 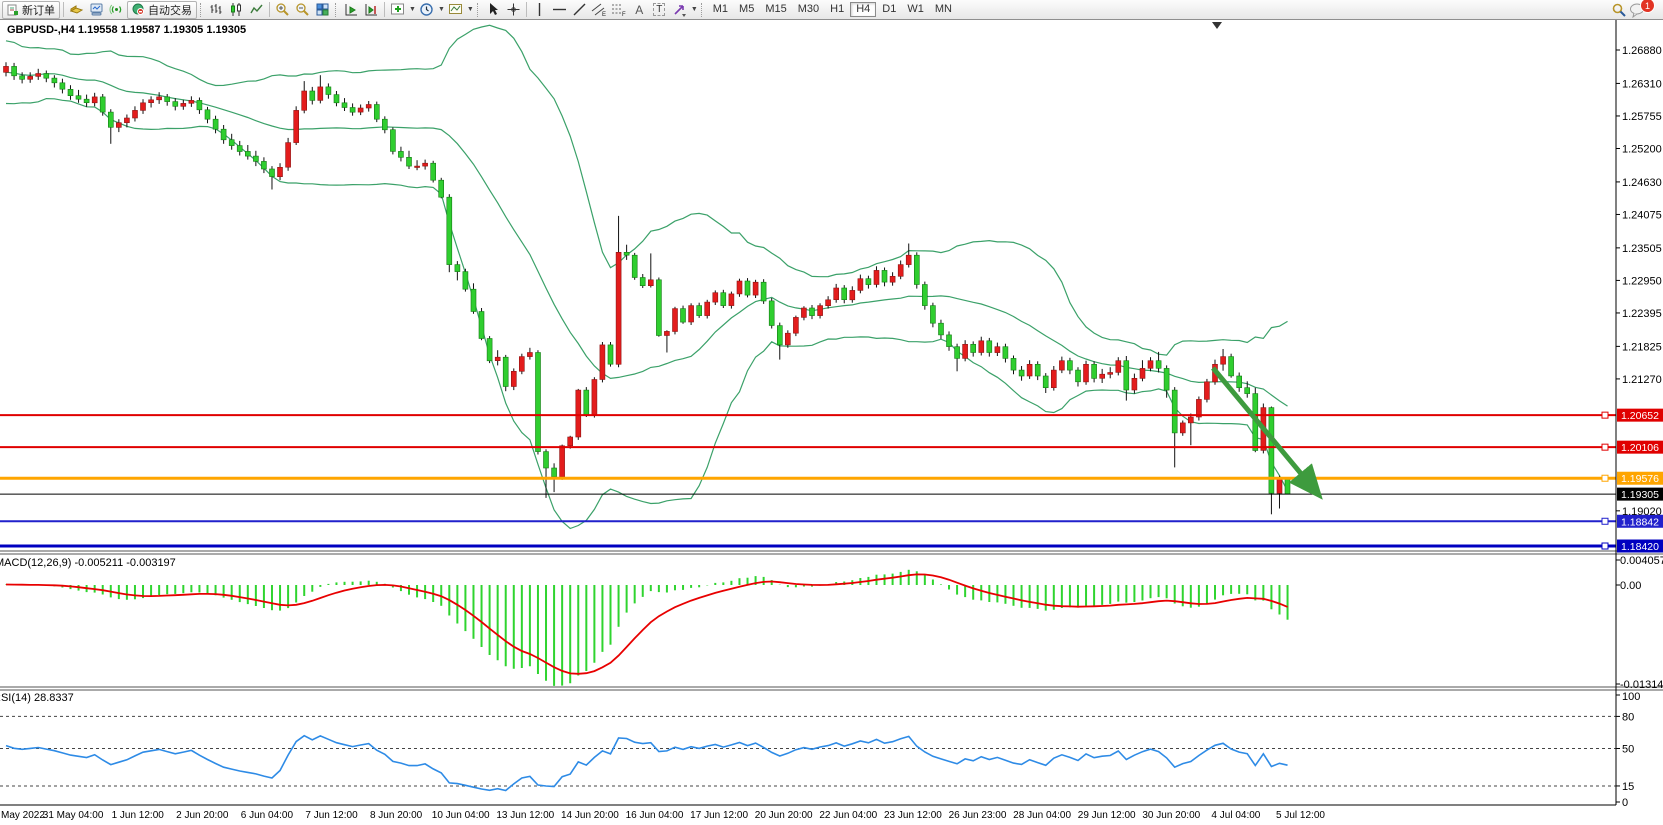 I want to click on bar-chart-button, so click(x=216, y=10).